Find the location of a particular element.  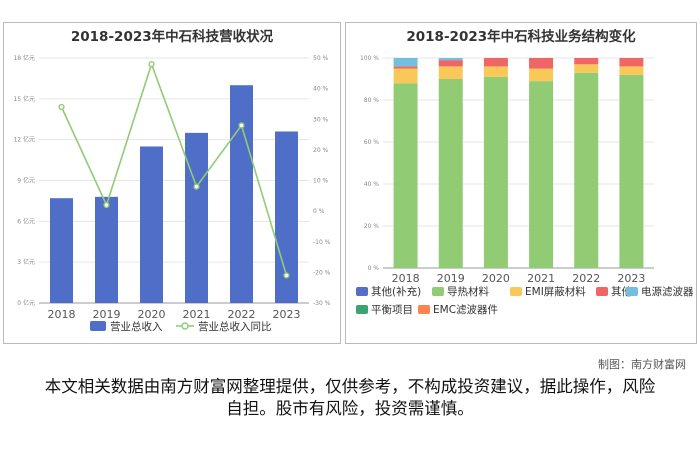

legend-label: 营业总收入同比 is located at coordinates (235, 326).